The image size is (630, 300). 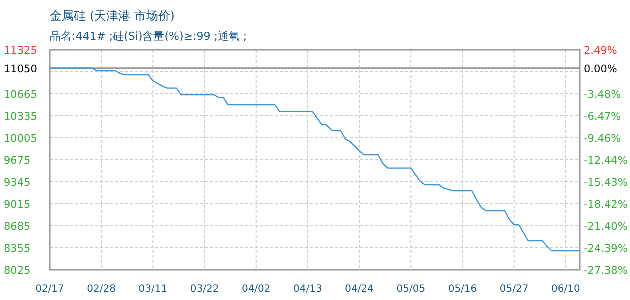 What do you see at coordinates (17, 161) in the screenshot?
I see `y-tick-label: 9675` at bounding box center [17, 161].